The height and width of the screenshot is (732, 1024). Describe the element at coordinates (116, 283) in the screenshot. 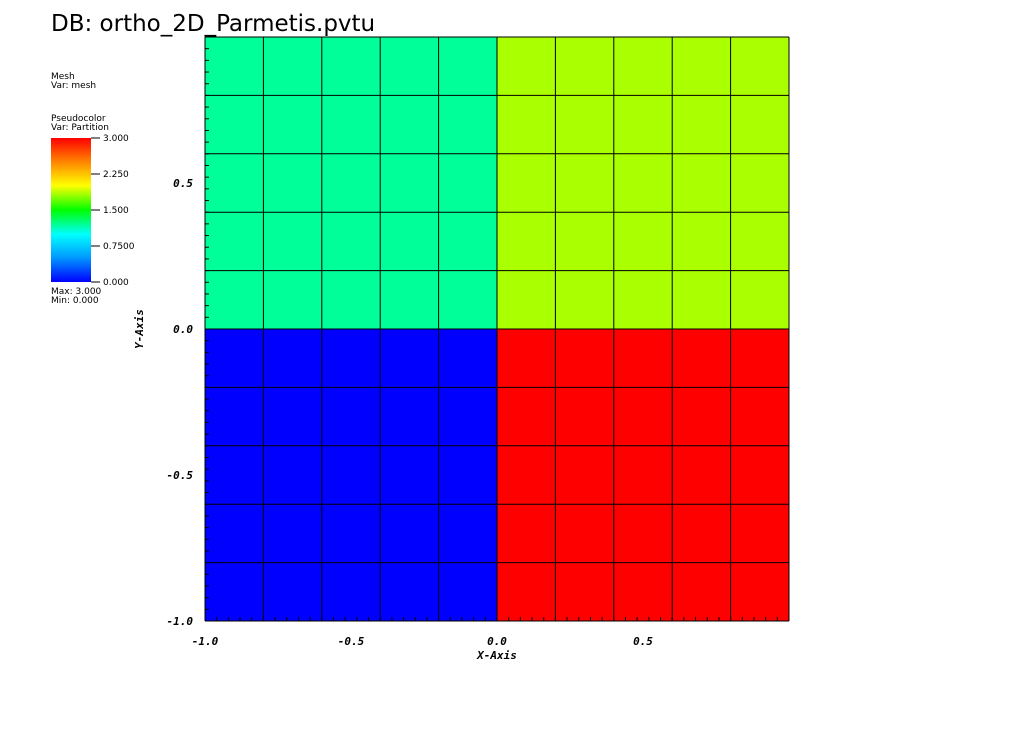

I see `colorbar-tick-label: 0.000` at that location.